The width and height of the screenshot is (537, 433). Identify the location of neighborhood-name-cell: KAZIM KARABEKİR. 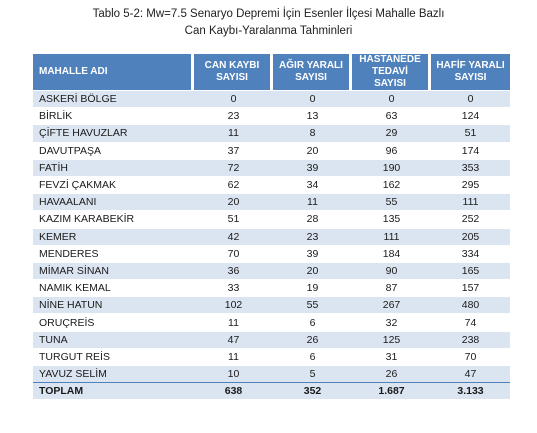
(113, 219).